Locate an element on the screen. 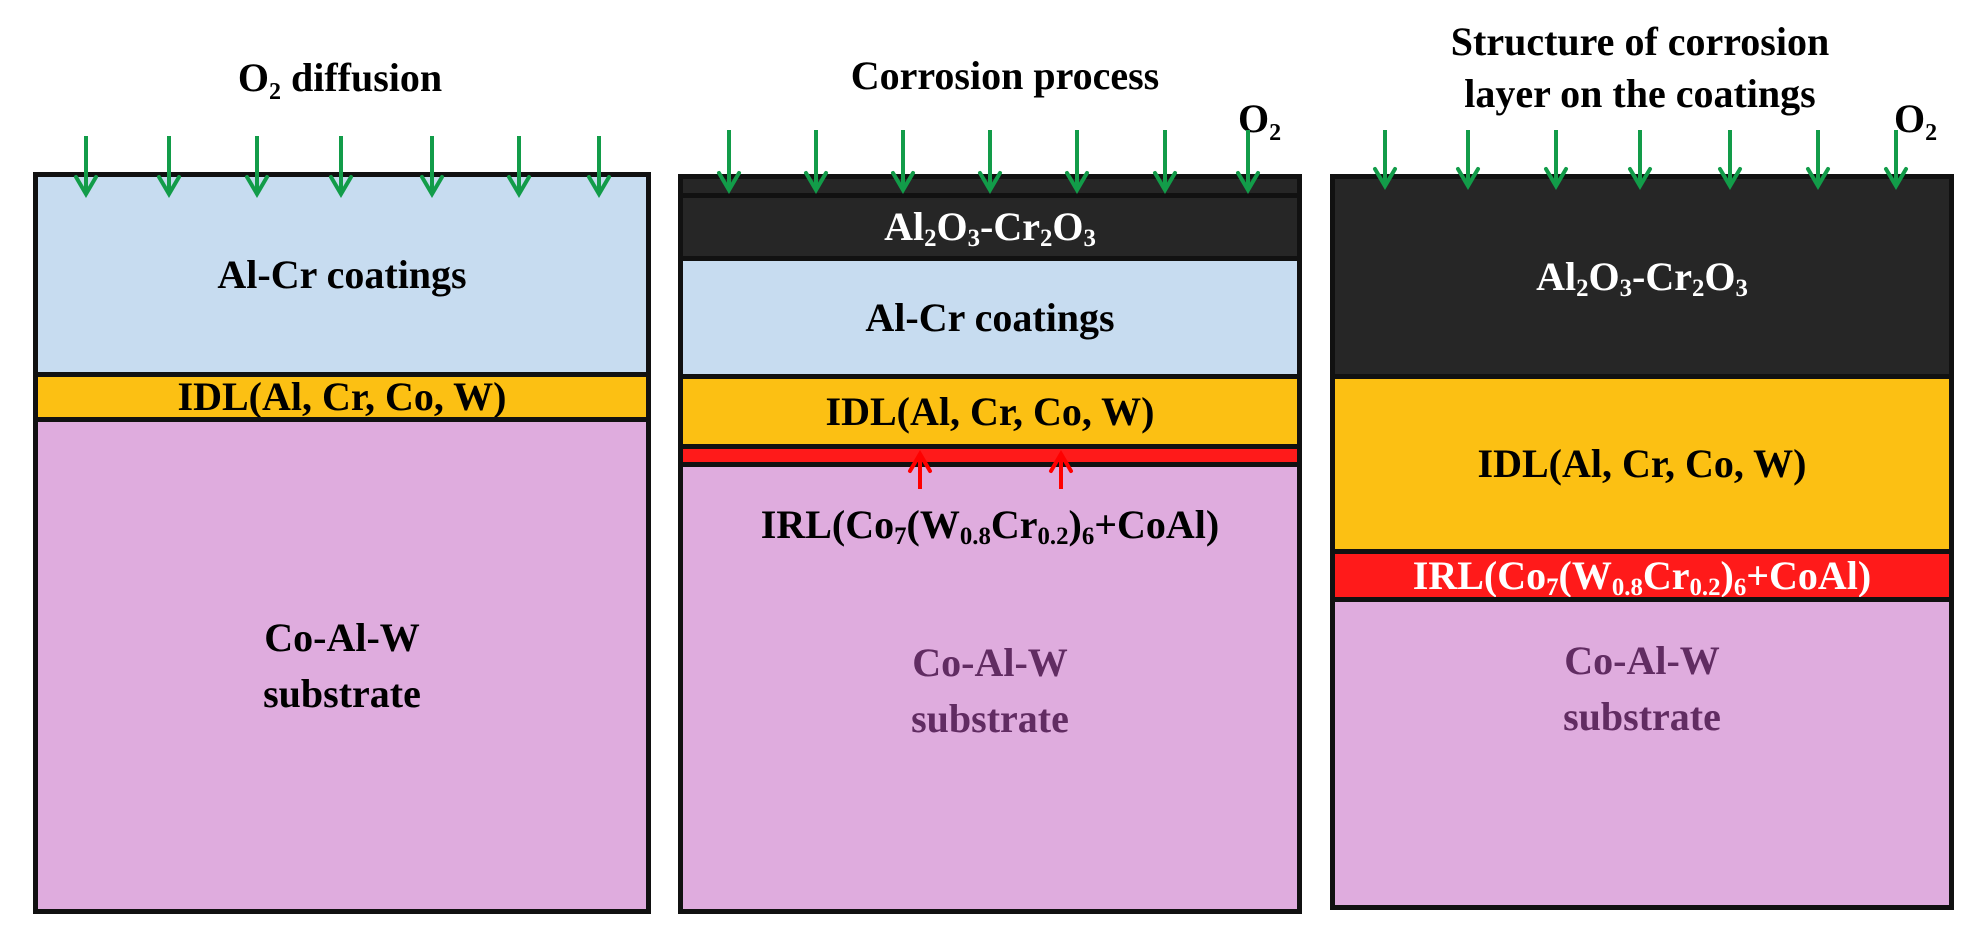 Image resolution: width=1984 pixels, height=931 pixels. panel1-coating-layer: Al-Cr coatings is located at coordinates (342, 274).